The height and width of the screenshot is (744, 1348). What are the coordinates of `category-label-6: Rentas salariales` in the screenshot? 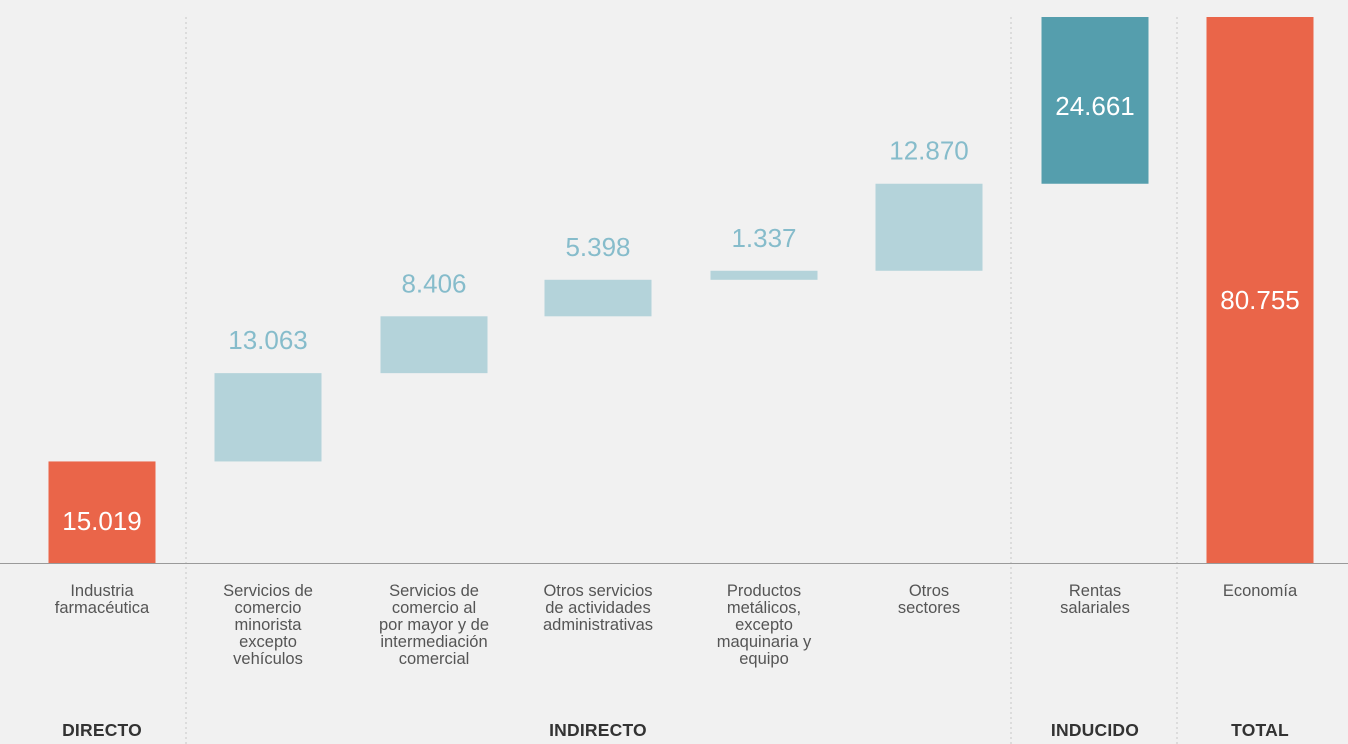 It's located at (1095, 599).